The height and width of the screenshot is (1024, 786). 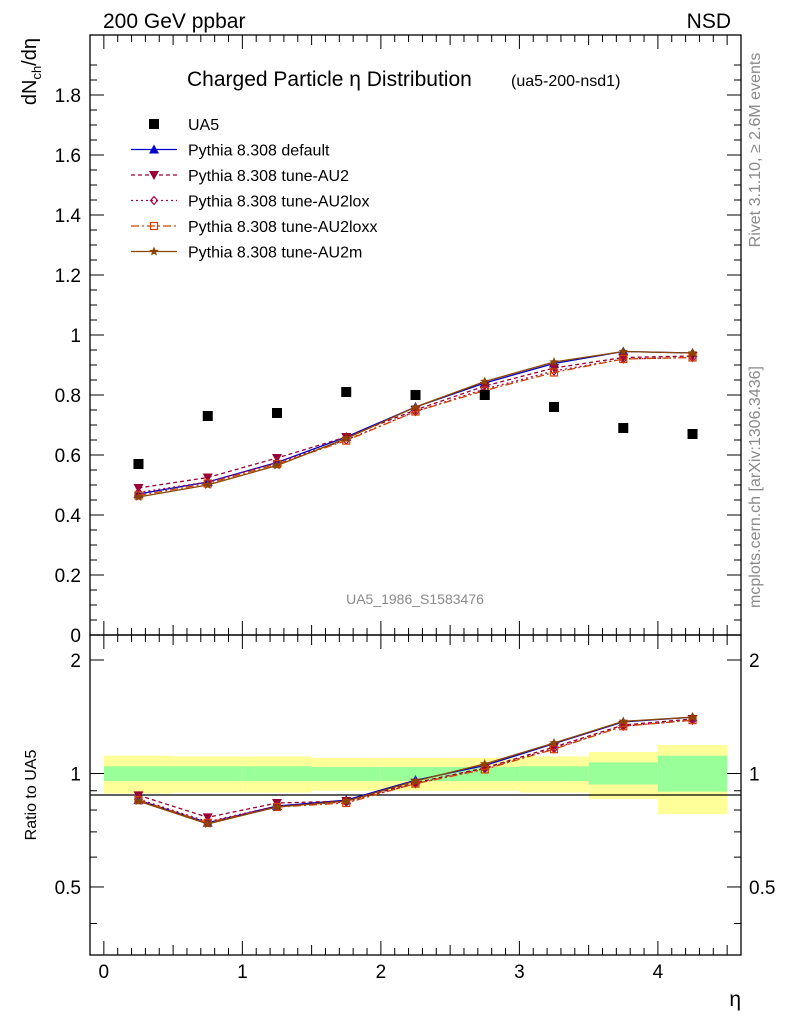 What do you see at coordinates (275, 253) in the screenshot?
I see `legend-label-5: Pythia 8.308 tune-AU2m` at bounding box center [275, 253].